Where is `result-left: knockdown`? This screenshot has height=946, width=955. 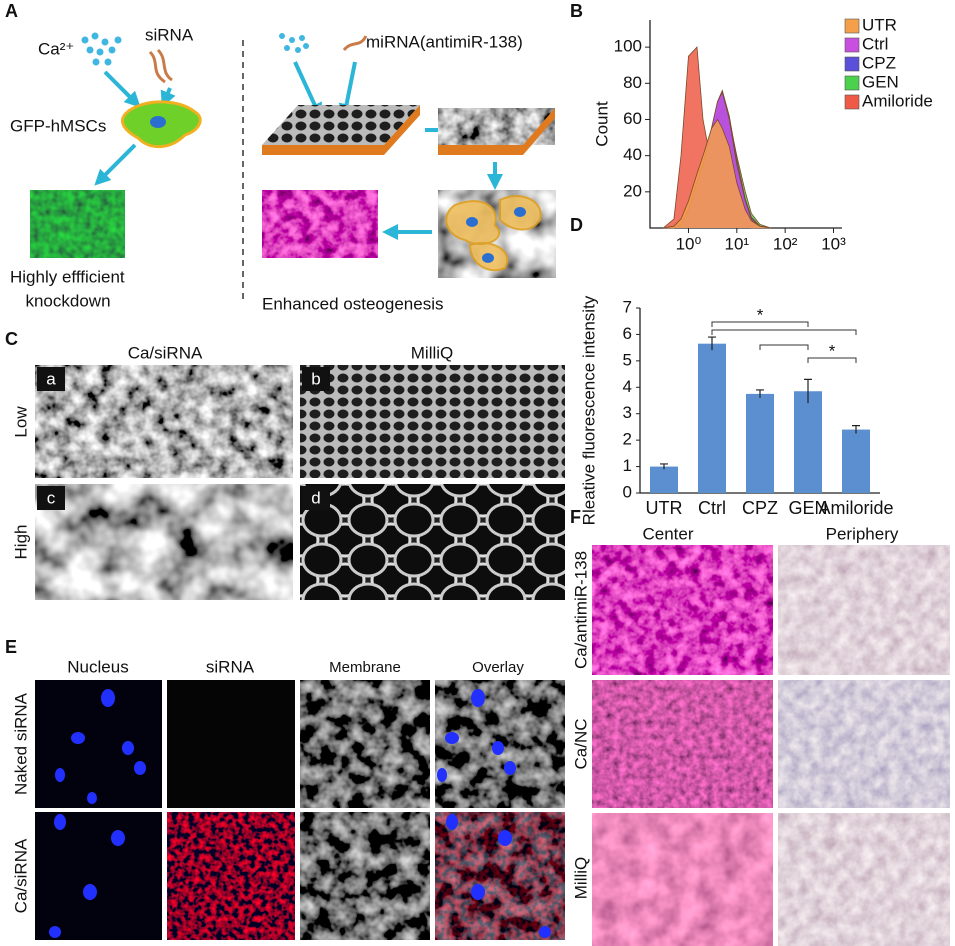
result-left: knockdown is located at coordinates (67, 300).